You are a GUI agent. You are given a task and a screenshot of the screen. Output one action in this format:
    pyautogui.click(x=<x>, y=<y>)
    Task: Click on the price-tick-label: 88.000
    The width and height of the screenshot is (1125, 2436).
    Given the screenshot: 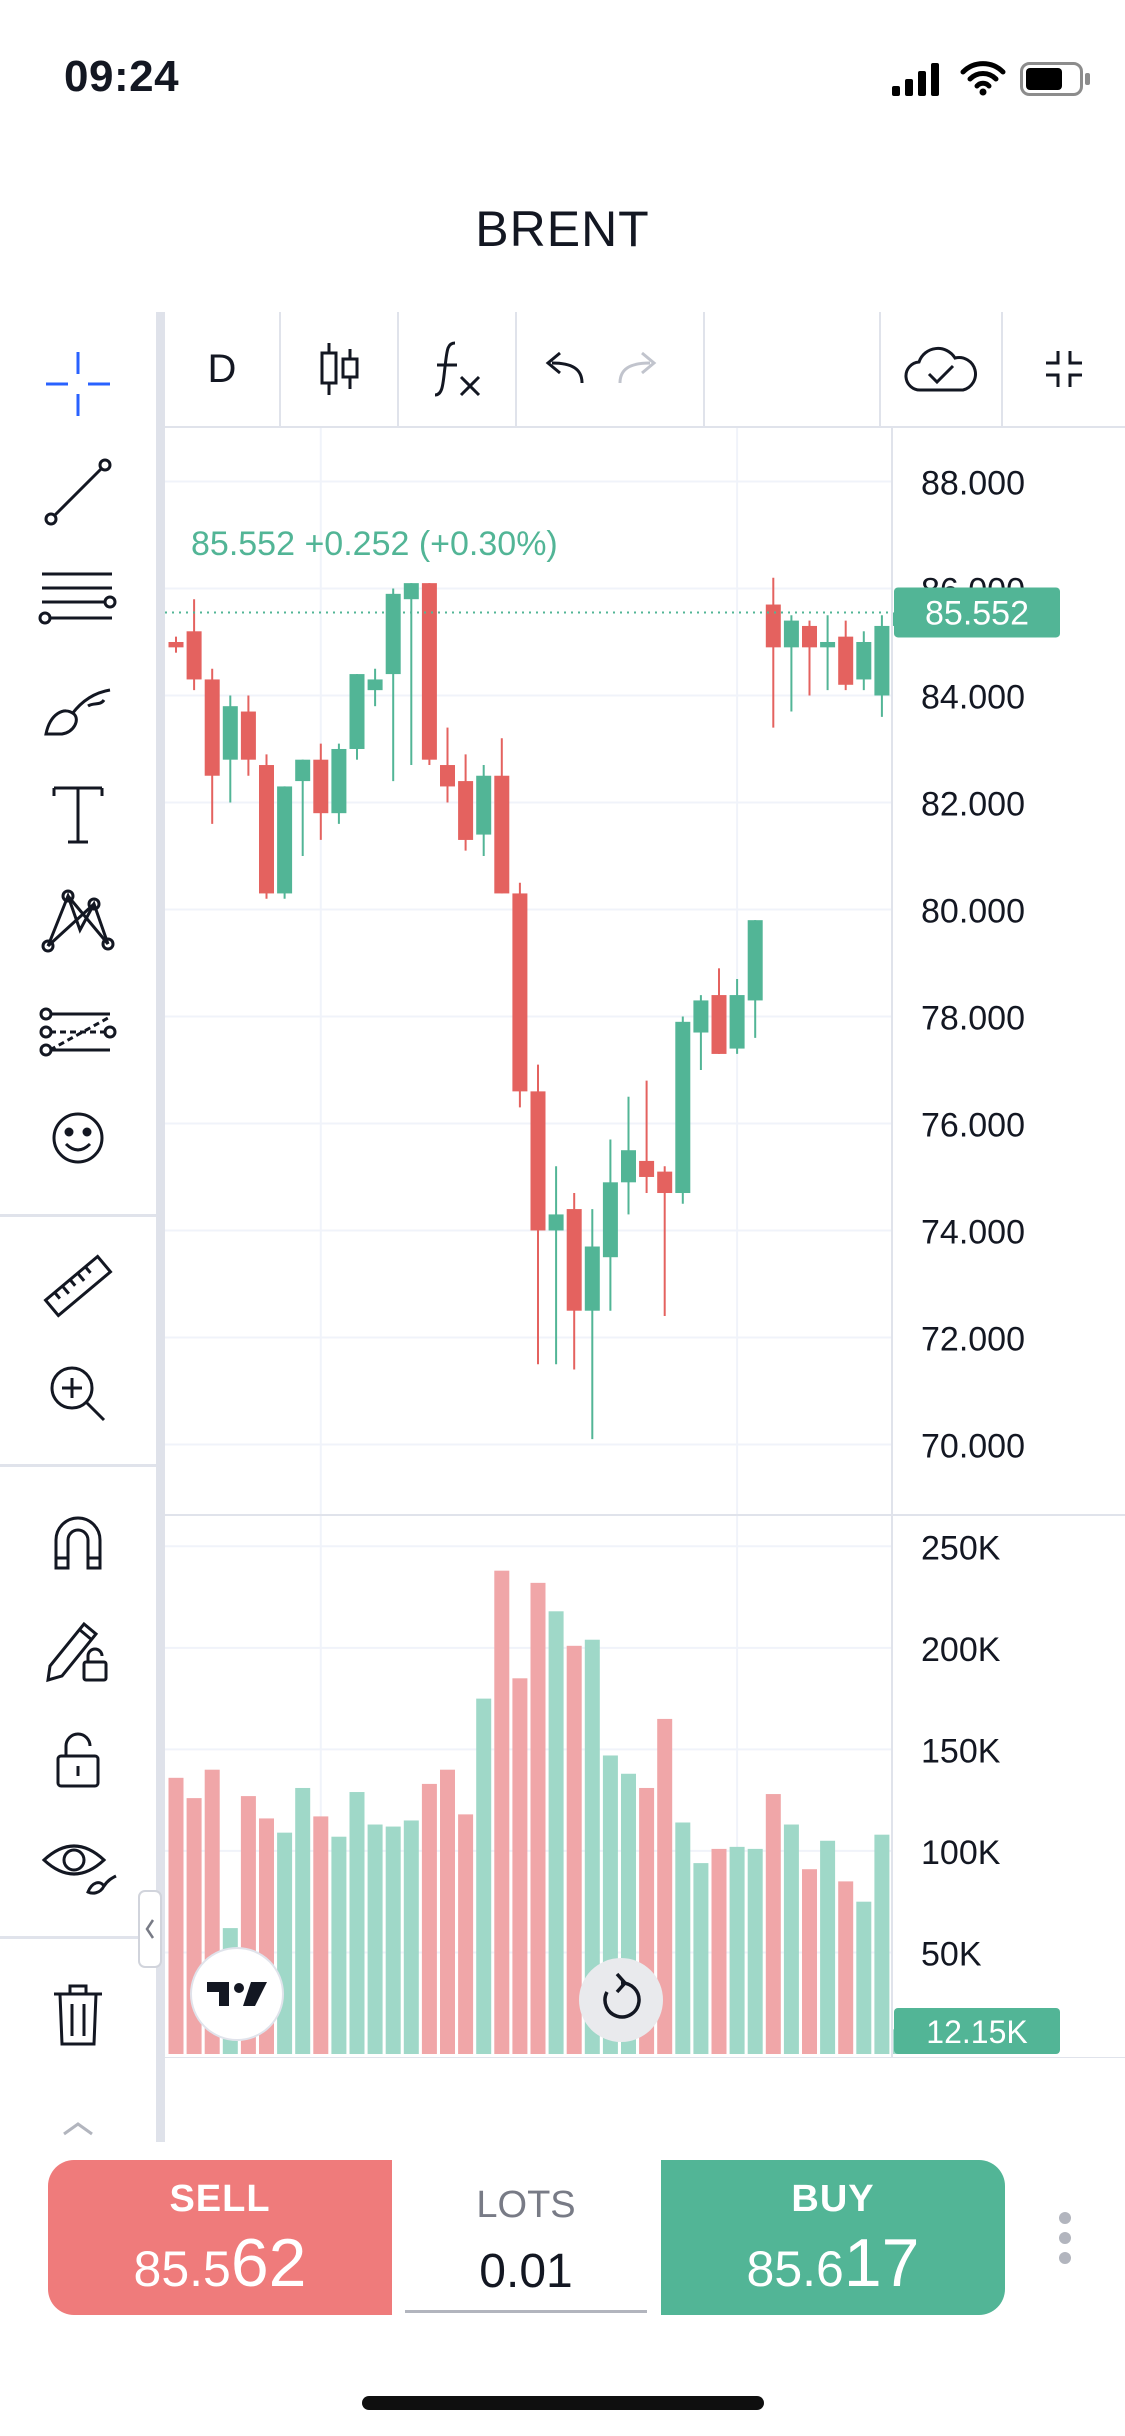 What is the action you would take?
    pyautogui.click(x=973, y=483)
    